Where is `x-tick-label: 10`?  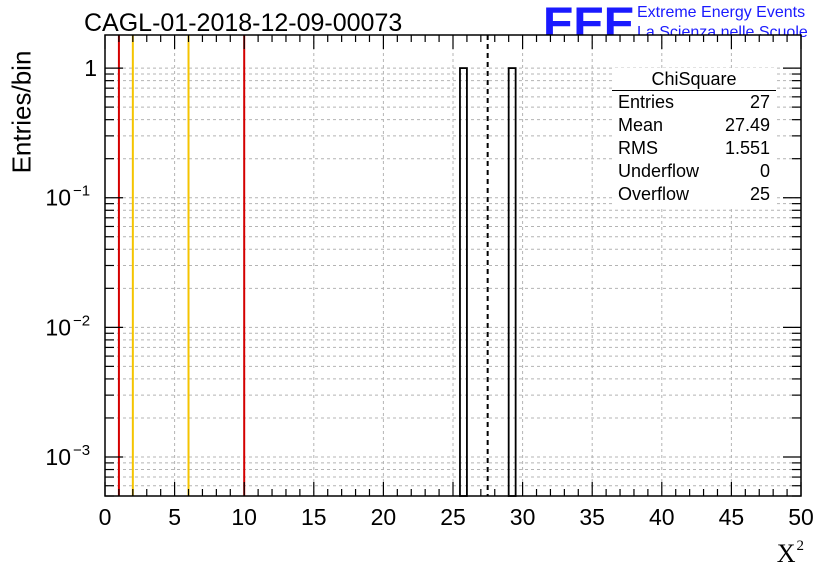 x-tick-label: 10 is located at coordinates (244, 517).